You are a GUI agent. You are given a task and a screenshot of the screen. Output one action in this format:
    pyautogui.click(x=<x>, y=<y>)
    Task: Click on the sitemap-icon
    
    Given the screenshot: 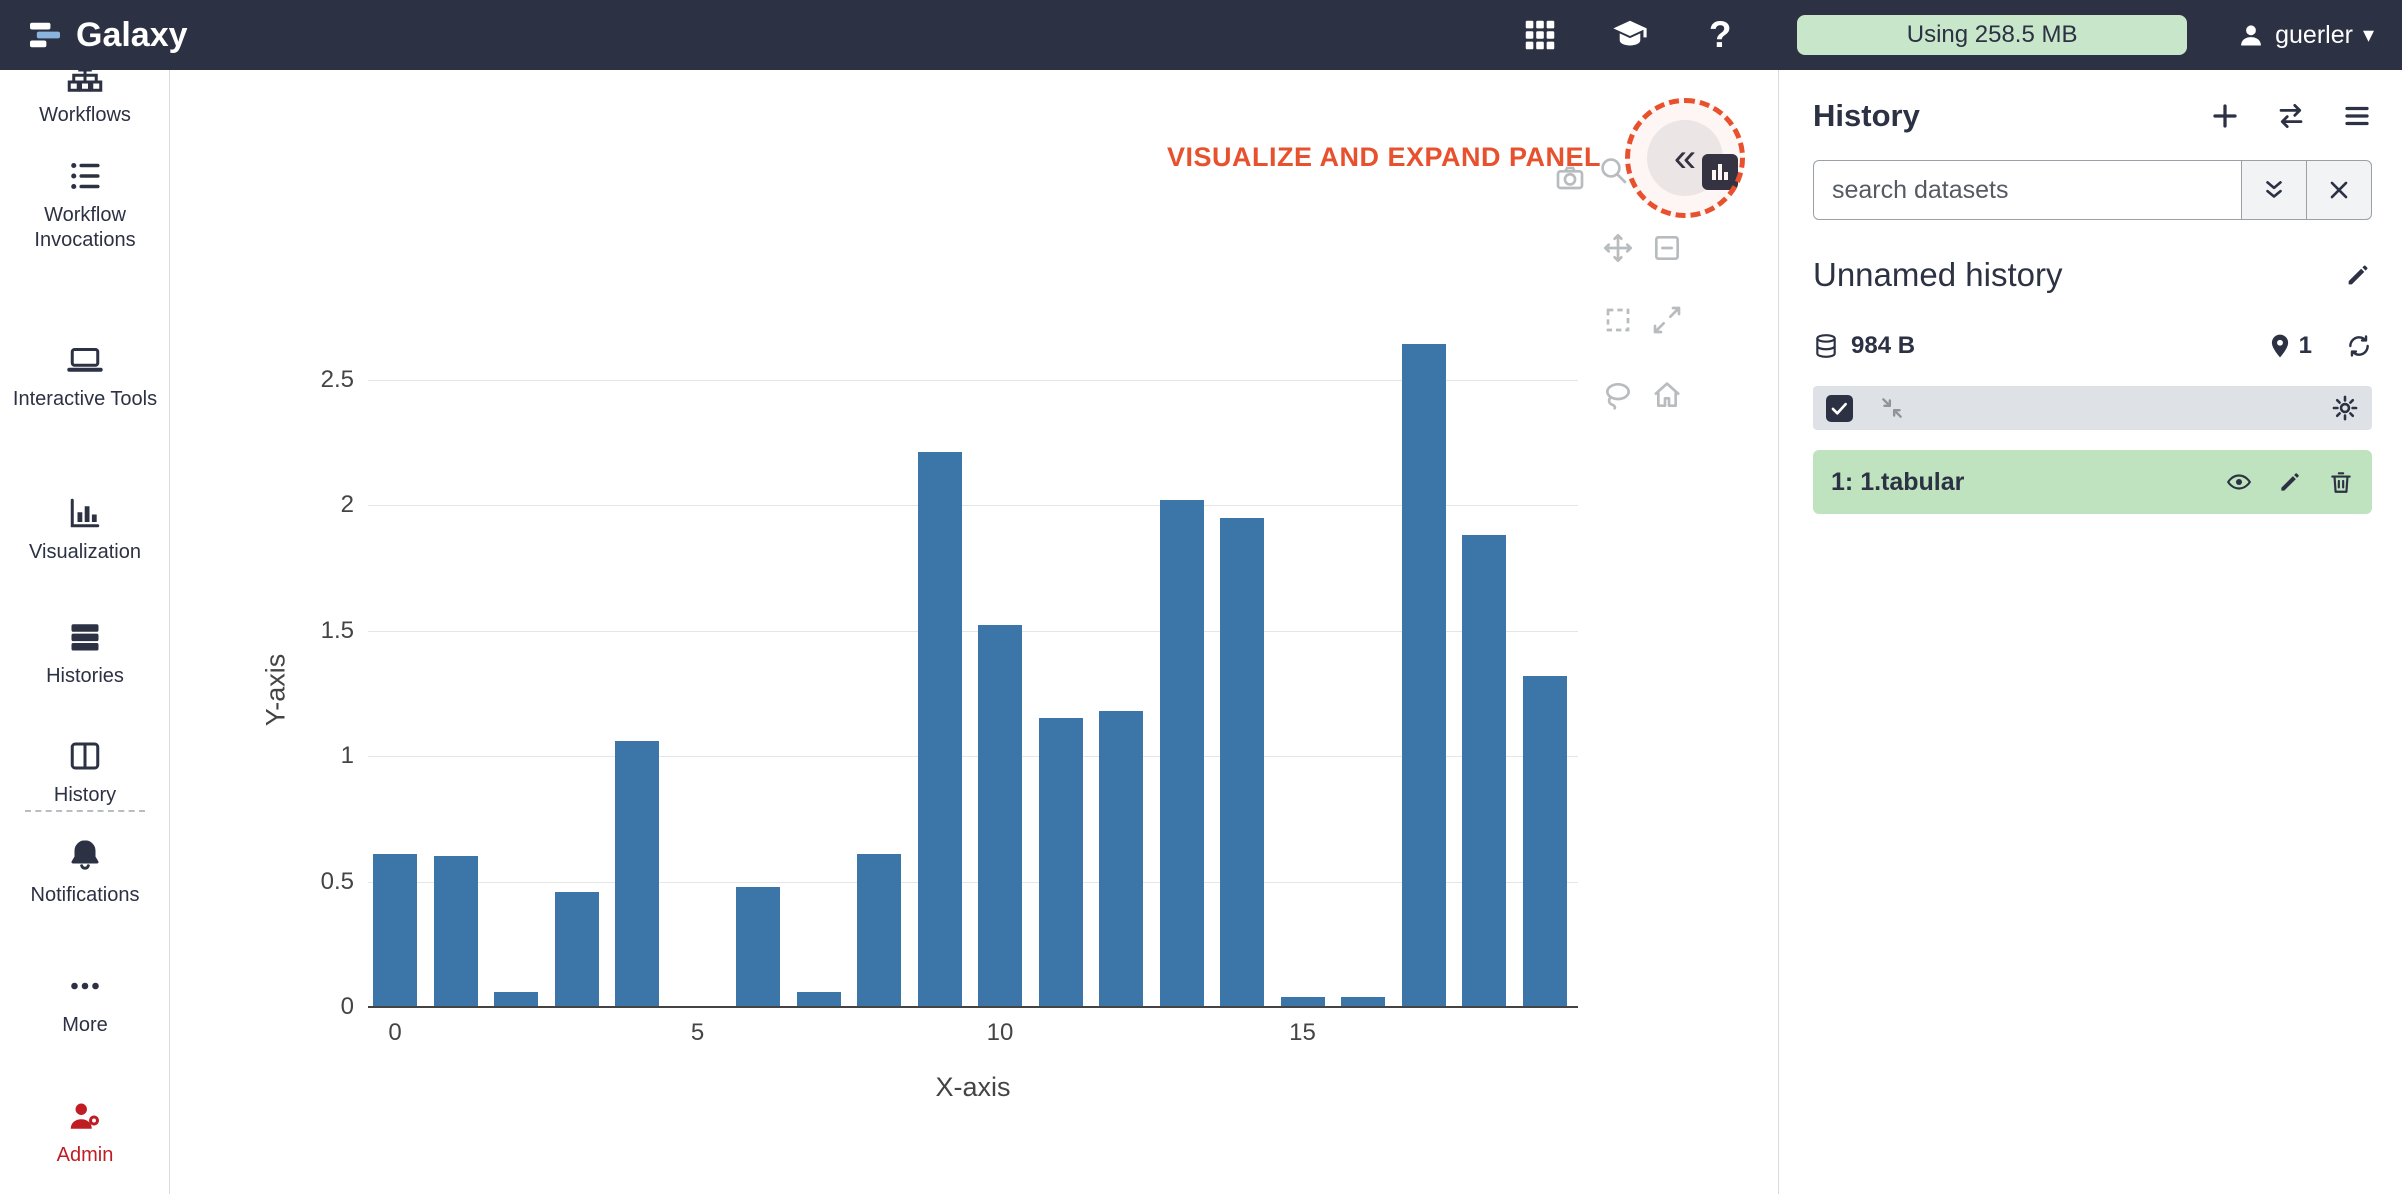 What is the action you would take?
    pyautogui.click(x=85, y=82)
    